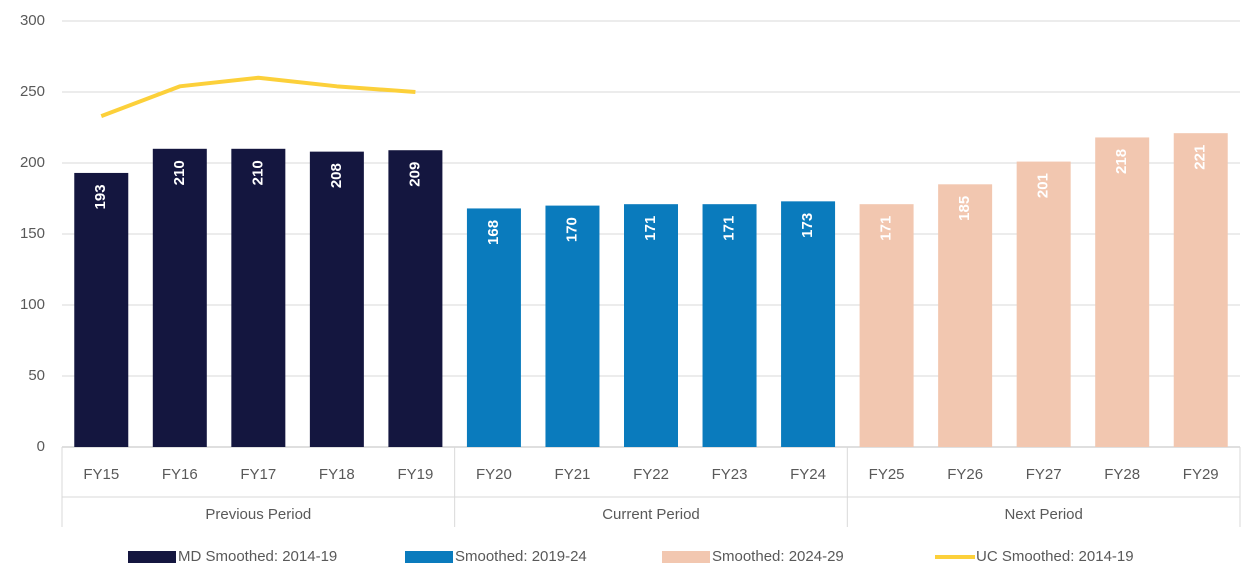  I want to click on value-label: 193, so click(100, 196).